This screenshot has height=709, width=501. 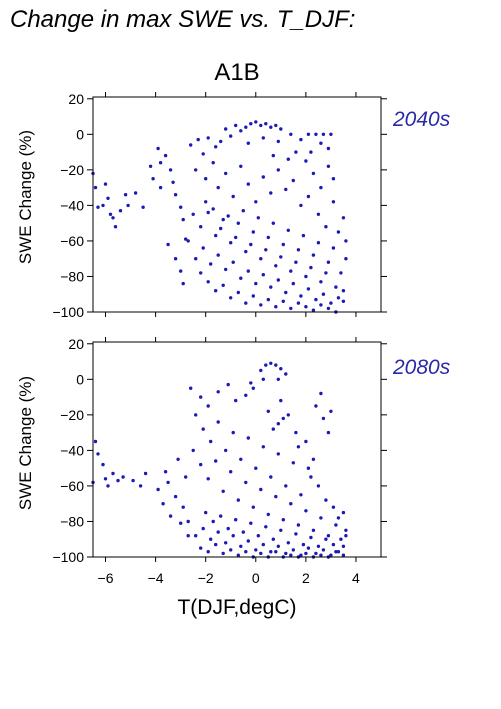 What do you see at coordinates (80, 379) in the screenshot?
I see `panel-2080s-ytick-label: 0` at bounding box center [80, 379].